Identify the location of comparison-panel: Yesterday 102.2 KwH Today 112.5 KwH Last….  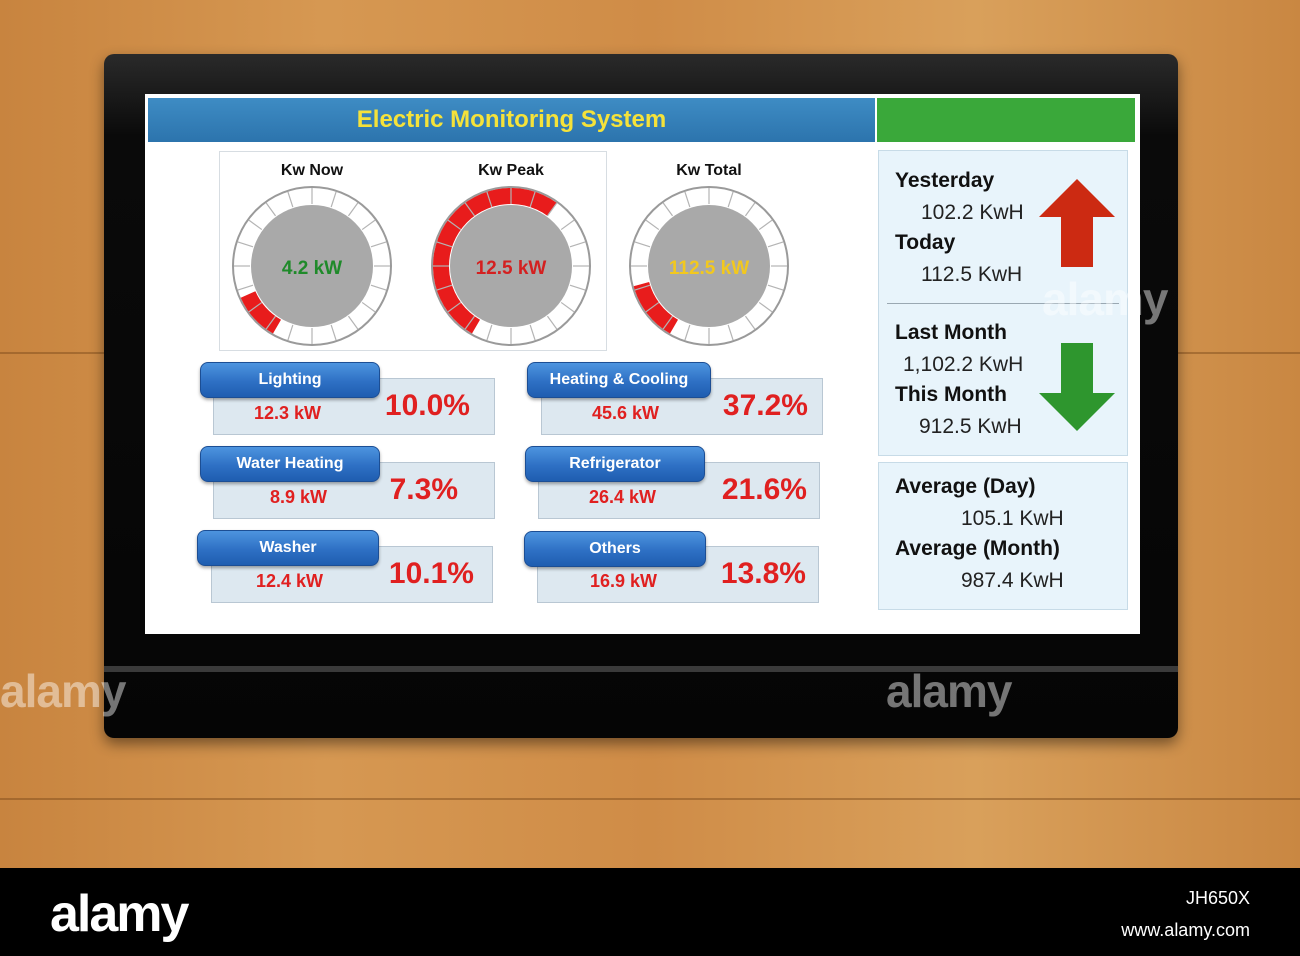
(1003, 303).